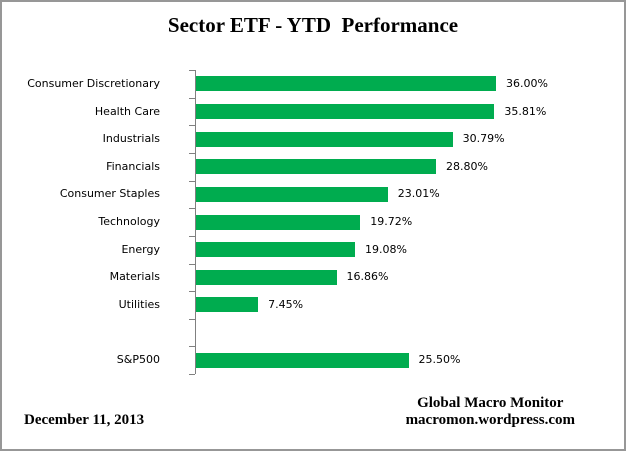 This screenshot has width=626, height=451. What do you see at coordinates (467, 166) in the screenshot?
I see `bar-value-label: 28.80%` at bounding box center [467, 166].